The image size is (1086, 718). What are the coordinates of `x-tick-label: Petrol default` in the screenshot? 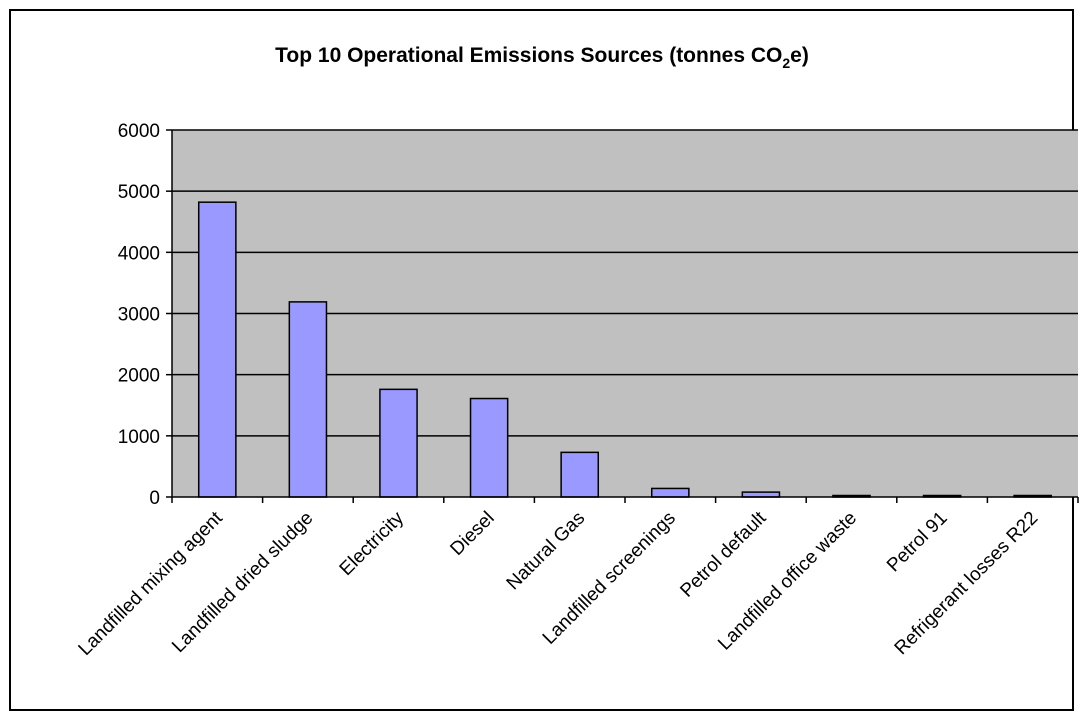 It's located at (723, 554).